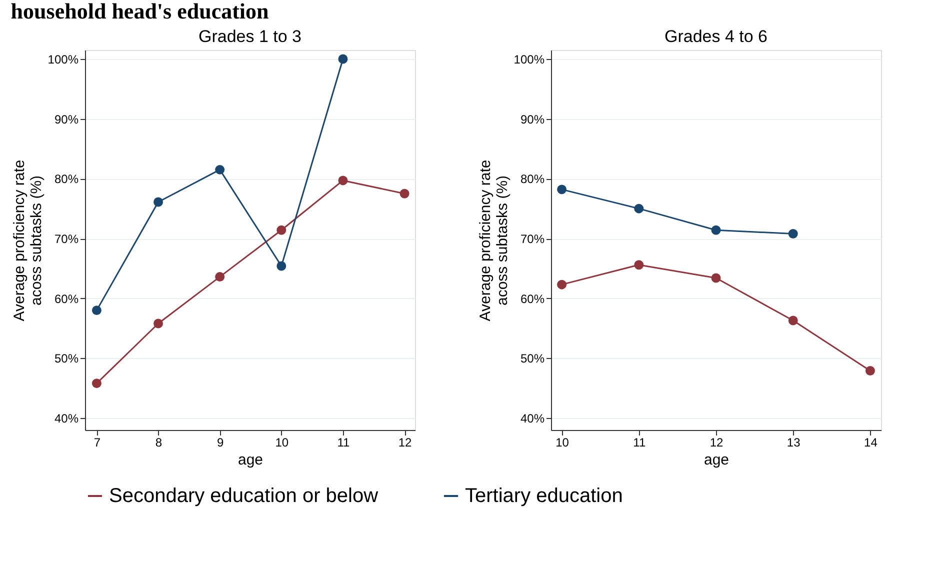 The image size is (945, 569). What do you see at coordinates (97, 443) in the screenshot?
I see `x-tick-label: 7` at bounding box center [97, 443].